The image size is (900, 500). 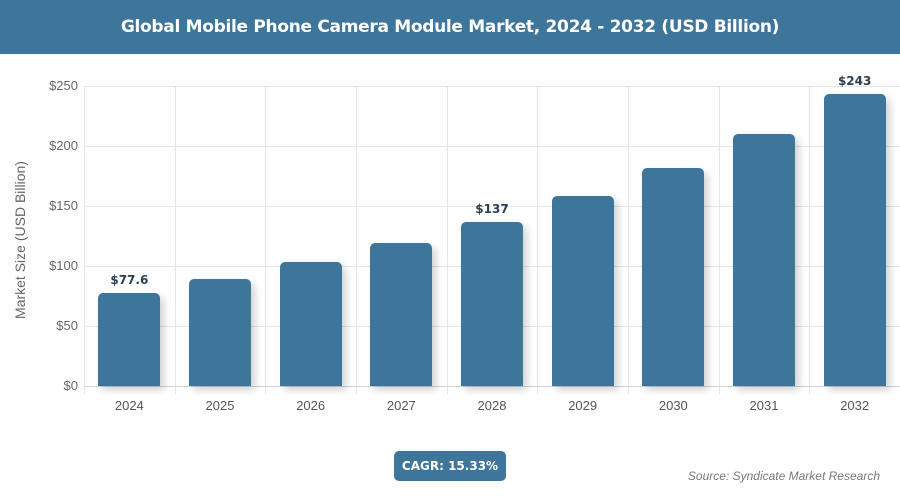 What do you see at coordinates (401, 314) in the screenshot?
I see `bar-2027` at bounding box center [401, 314].